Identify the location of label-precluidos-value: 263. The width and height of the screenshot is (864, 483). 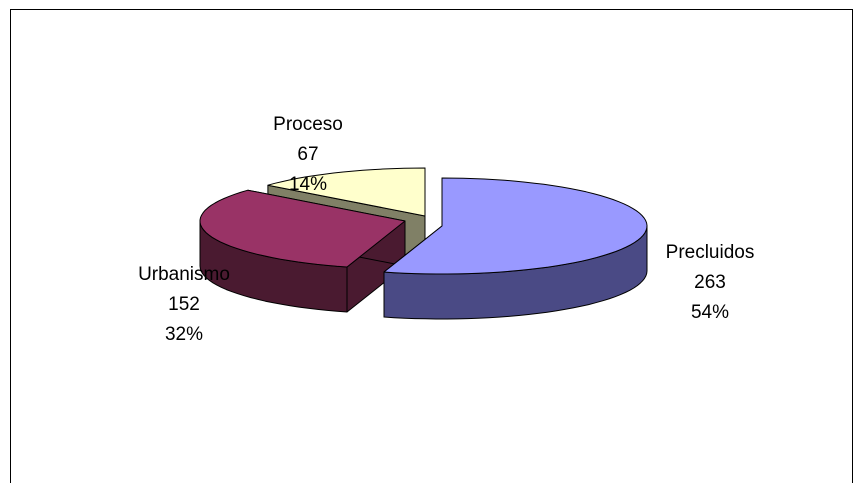
(710, 282).